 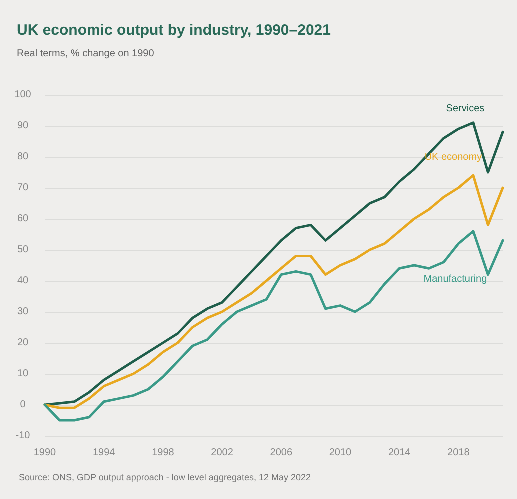 What do you see at coordinates (23, 312) in the screenshot?
I see `y-tick-label: 30` at bounding box center [23, 312].